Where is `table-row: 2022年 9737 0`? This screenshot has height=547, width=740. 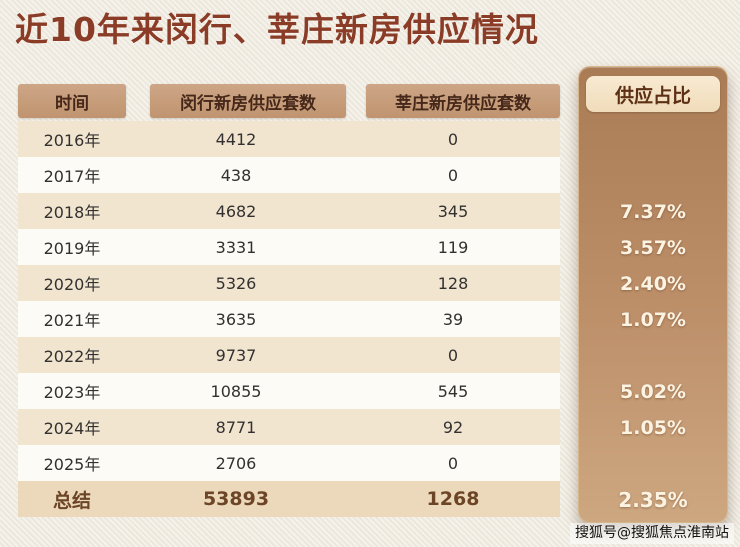
table-row: 2022年 9737 0 is located at coordinates (289, 355).